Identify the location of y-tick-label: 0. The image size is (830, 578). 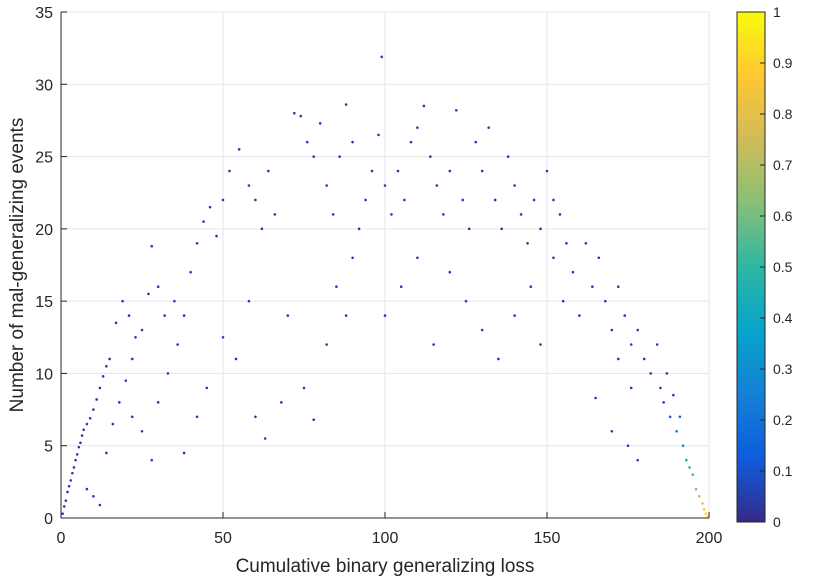
(48, 519).